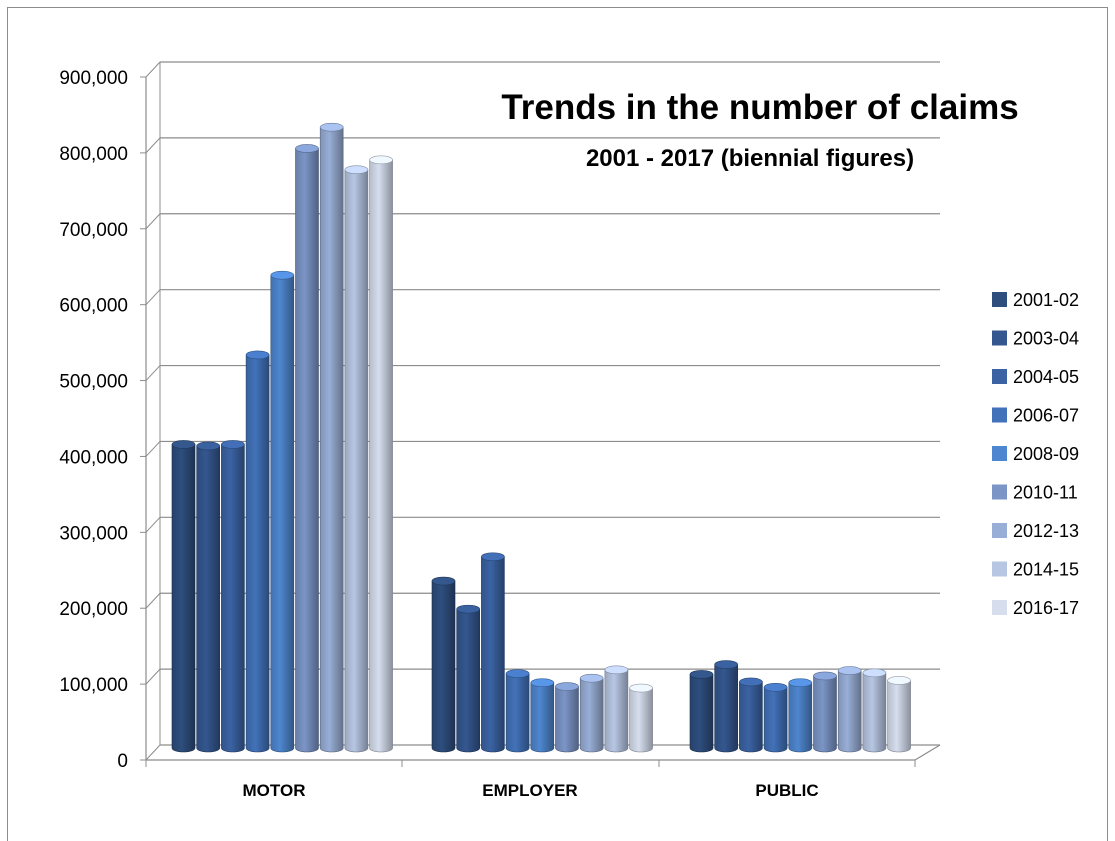  What do you see at coordinates (93, 78) in the screenshot?
I see `y-tick-label: 900,000` at bounding box center [93, 78].